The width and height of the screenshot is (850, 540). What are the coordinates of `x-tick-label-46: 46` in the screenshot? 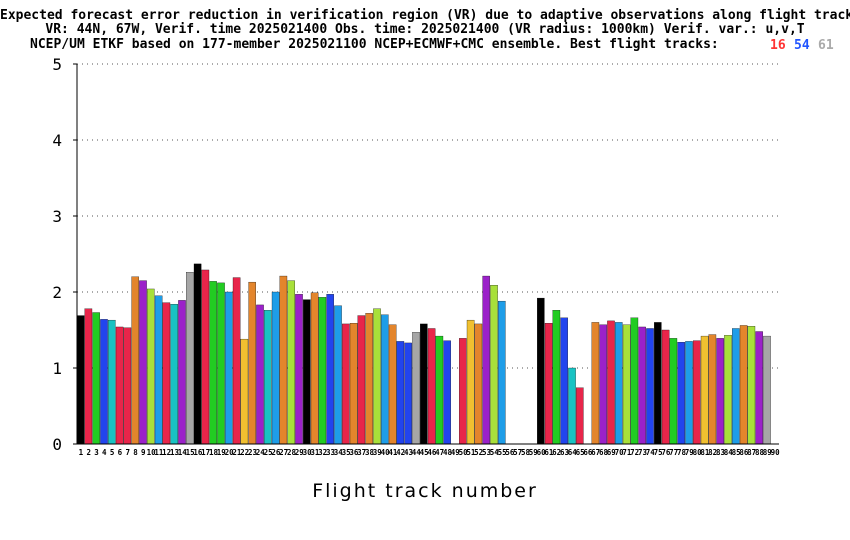 It's located at (432, 452).